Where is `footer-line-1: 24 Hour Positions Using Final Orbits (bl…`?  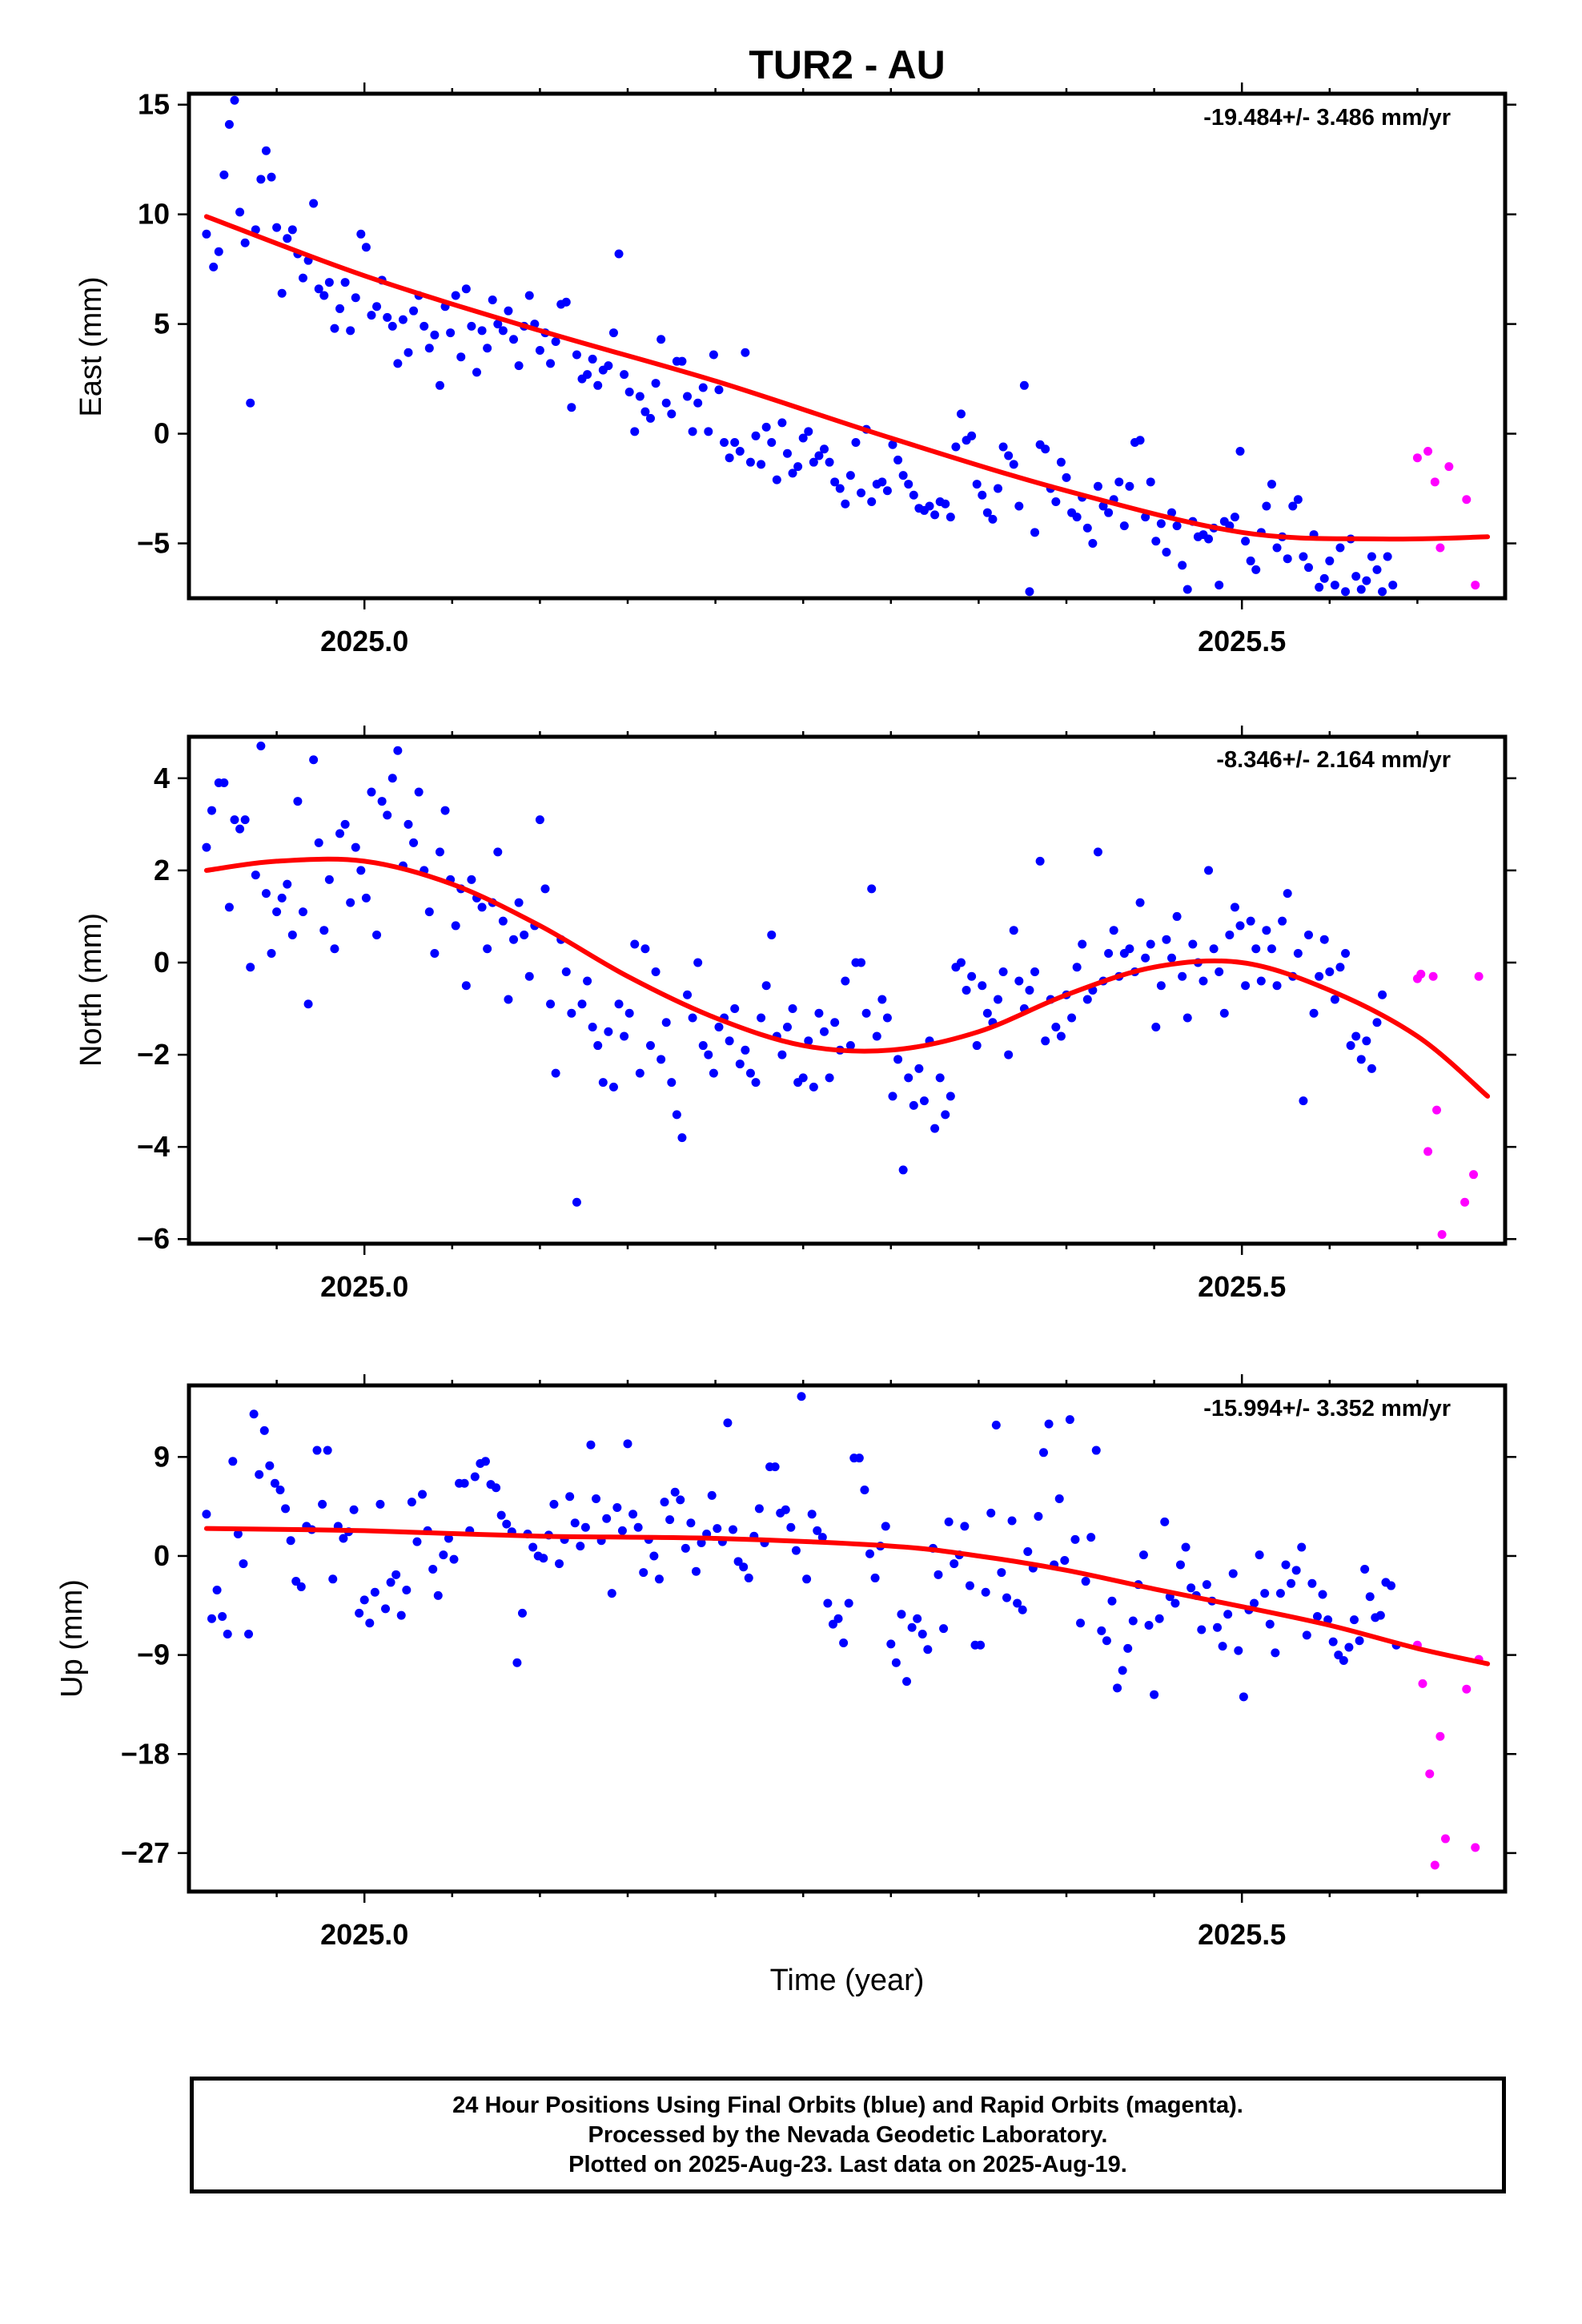 footer-line-1: 24 Hour Positions Using Final Orbits (bl… is located at coordinates (847, 2105).